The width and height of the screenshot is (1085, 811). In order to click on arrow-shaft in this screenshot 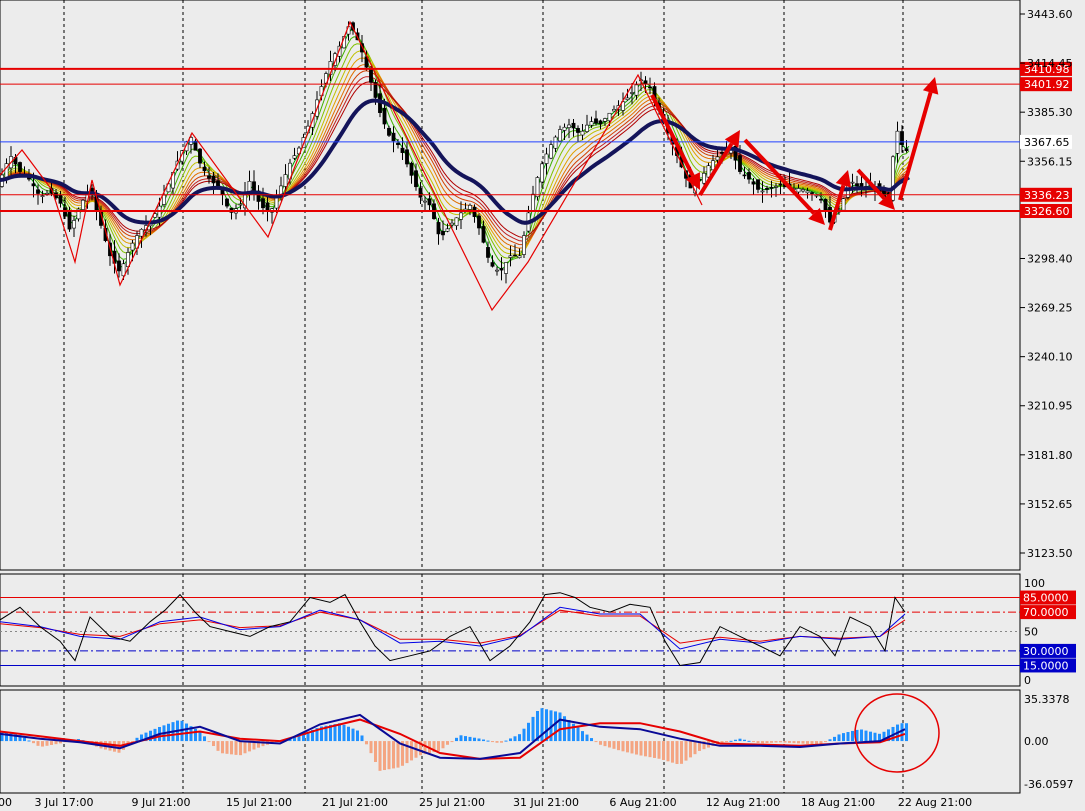, I will do `click(837, 207)`.